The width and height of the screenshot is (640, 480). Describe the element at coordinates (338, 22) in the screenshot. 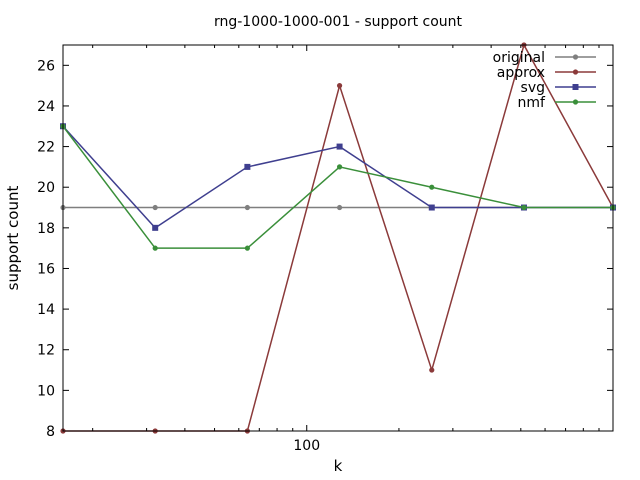

I see `chart-title: rng-1000-1000-001 - support count` at that location.